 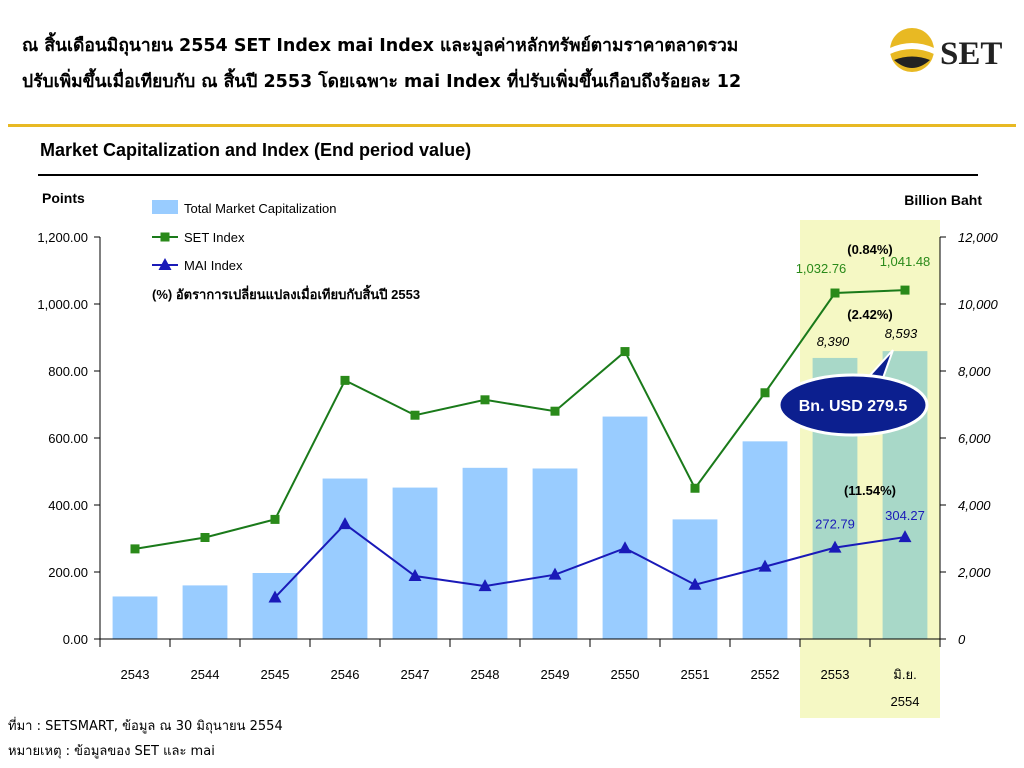 I want to click on callout-bubble, so click(x=853, y=405).